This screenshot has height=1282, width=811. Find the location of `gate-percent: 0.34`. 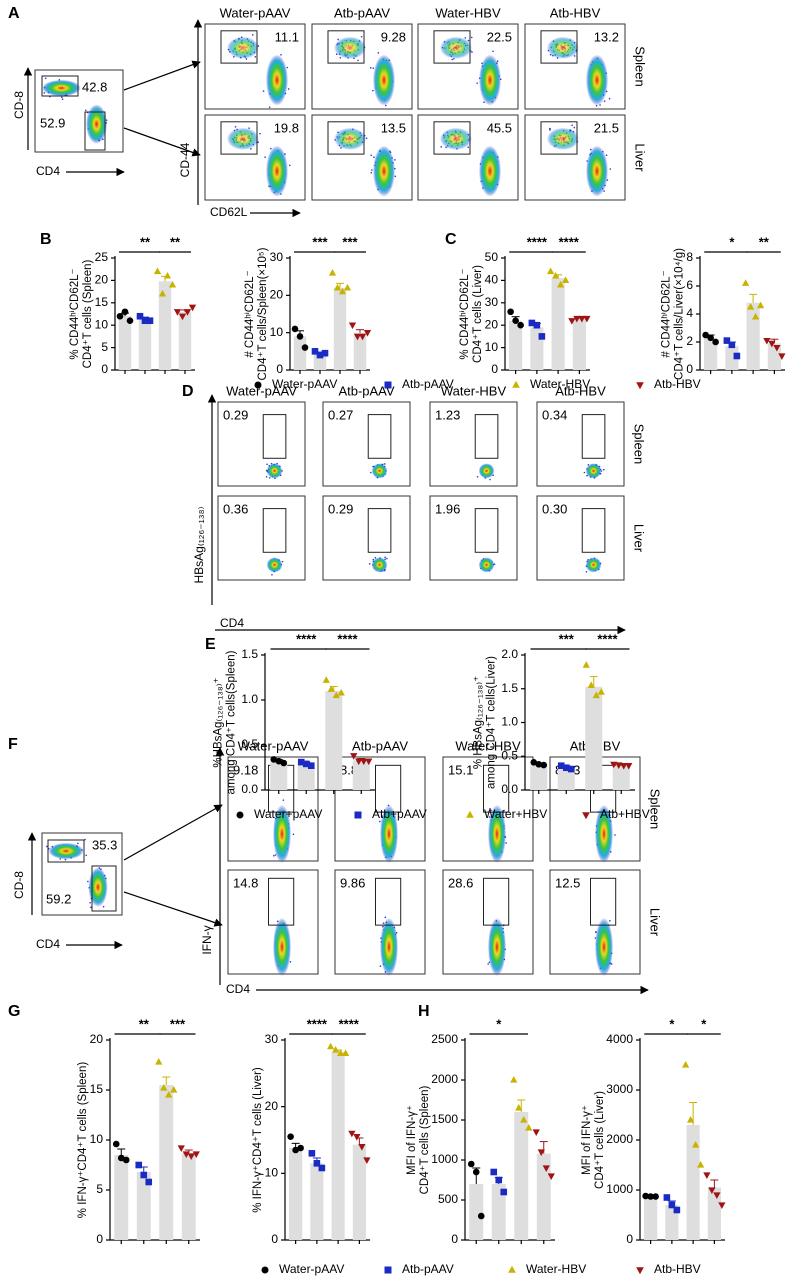

gate-percent: 0.34 is located at coordinates (554, 414).